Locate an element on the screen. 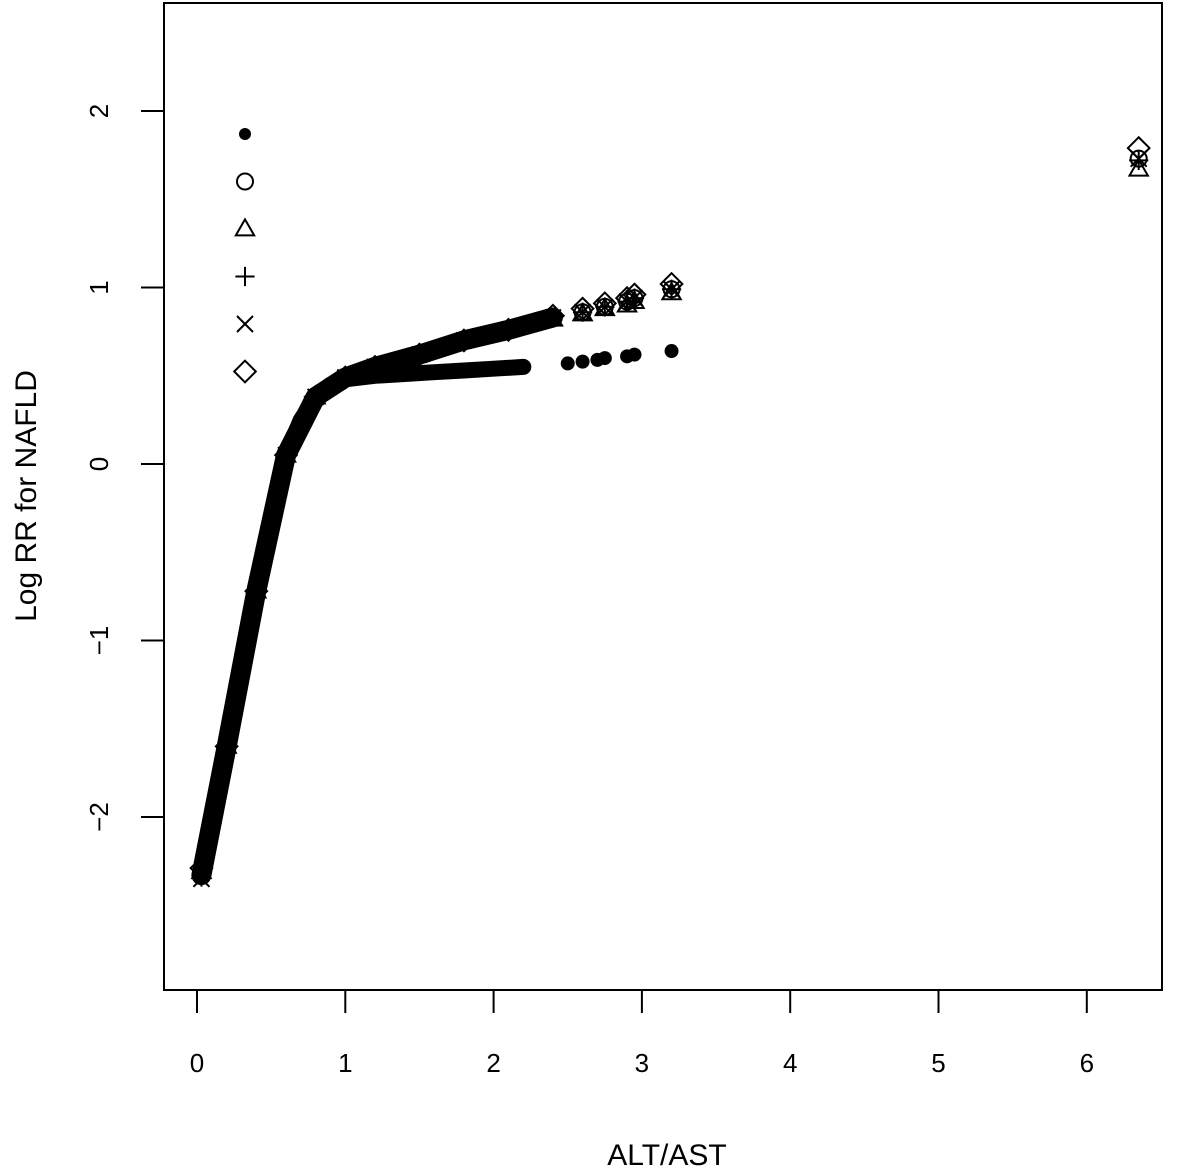 This screenshot has height=1173, width=1181. legend is located at coordinates (245, 256).